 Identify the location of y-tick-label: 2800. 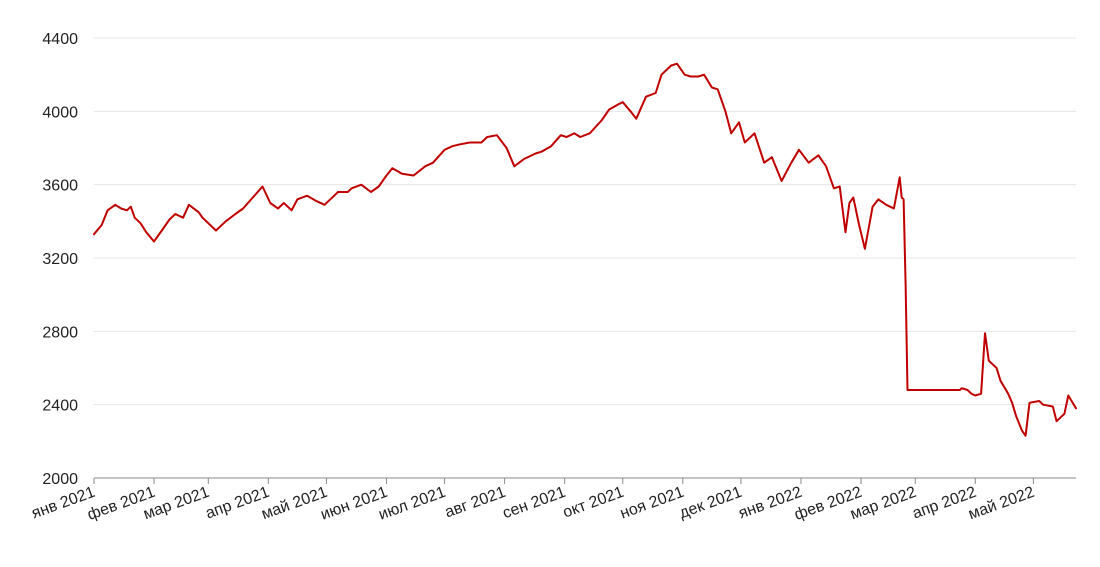
(60, 332).